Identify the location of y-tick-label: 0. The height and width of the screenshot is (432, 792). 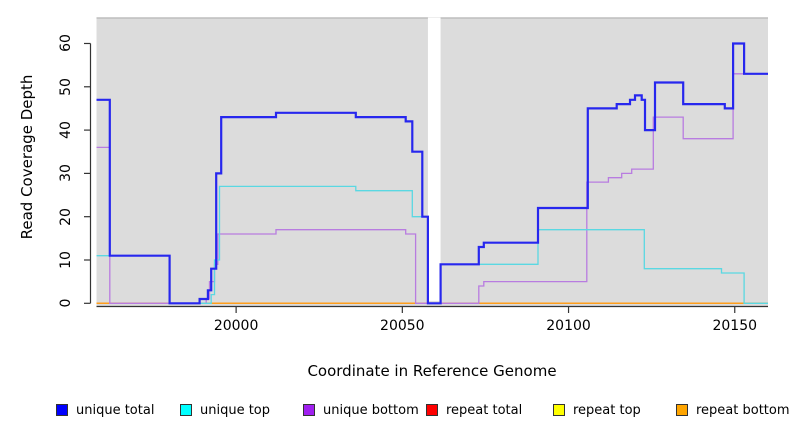
(66, 303).